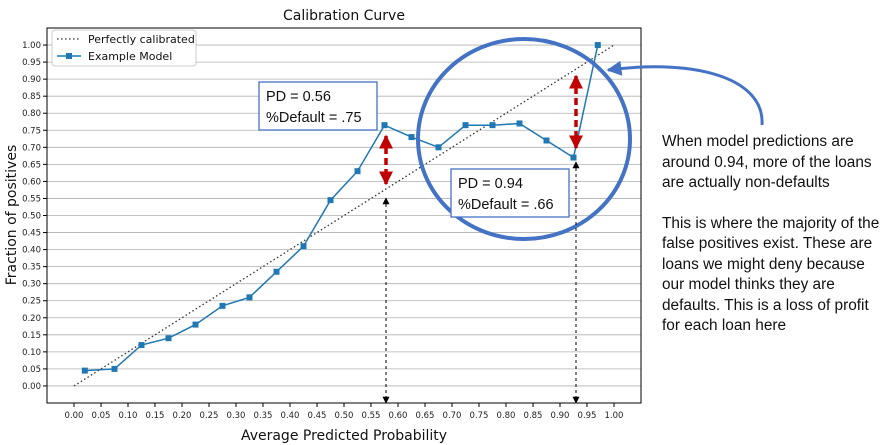  What do you see at coordinates (479, 416) in the screenshot?
I see `x-tick-label: 0.75` at bounding box center [479, 416].